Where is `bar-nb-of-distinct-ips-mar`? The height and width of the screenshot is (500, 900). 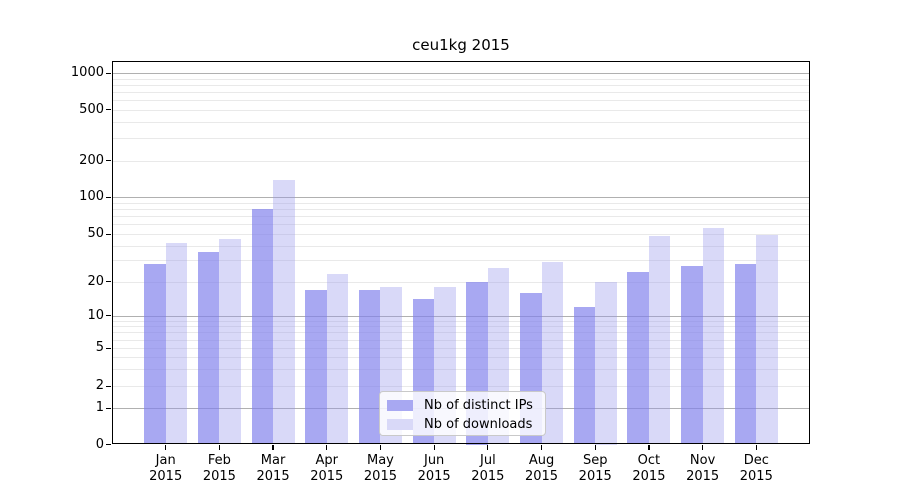
bar-nb-of-distinct-ips-mar is located at coordinates (262, 327).